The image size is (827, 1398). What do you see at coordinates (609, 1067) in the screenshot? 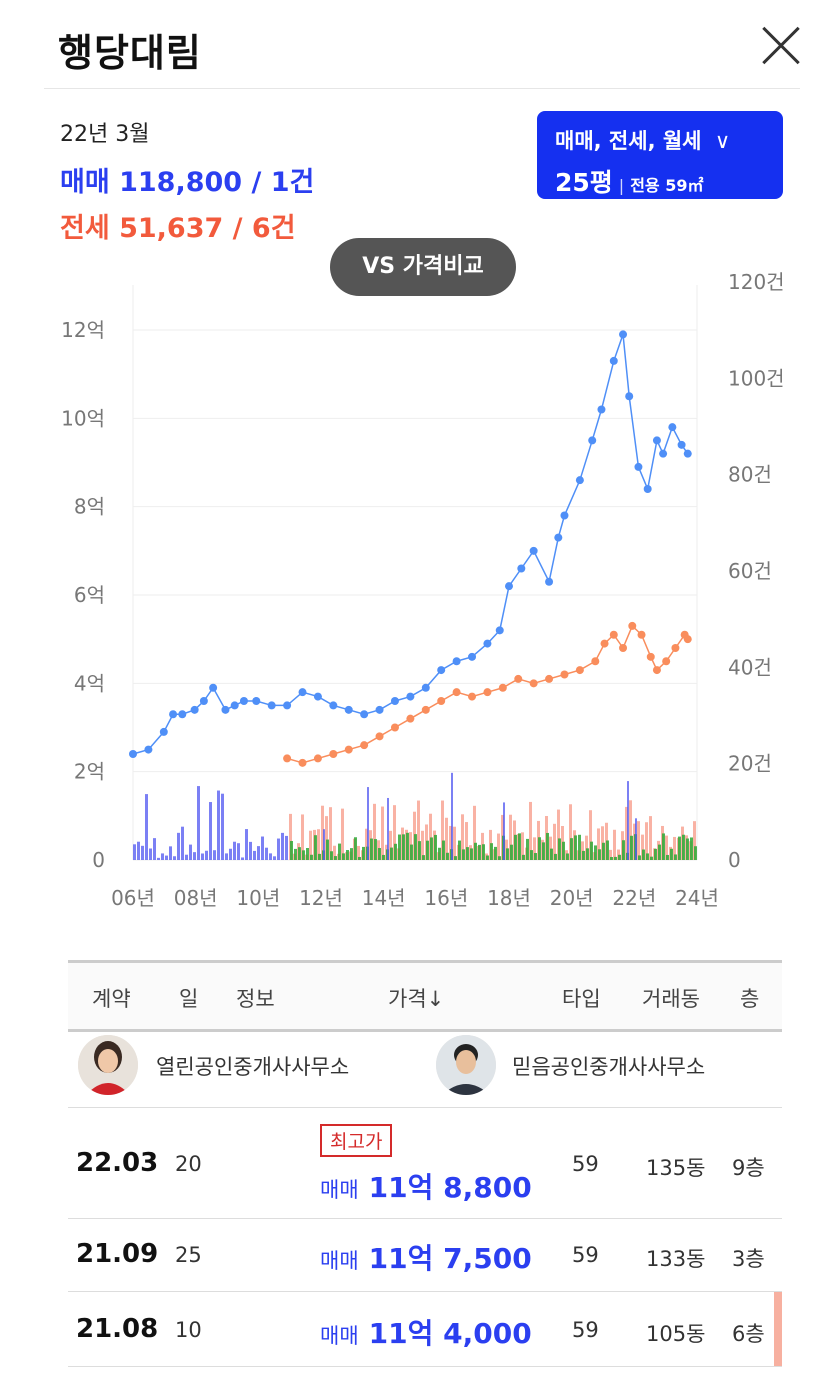
I see `agent-name: 믿음공인중개사사무소` at bounding box center [609, 1067].